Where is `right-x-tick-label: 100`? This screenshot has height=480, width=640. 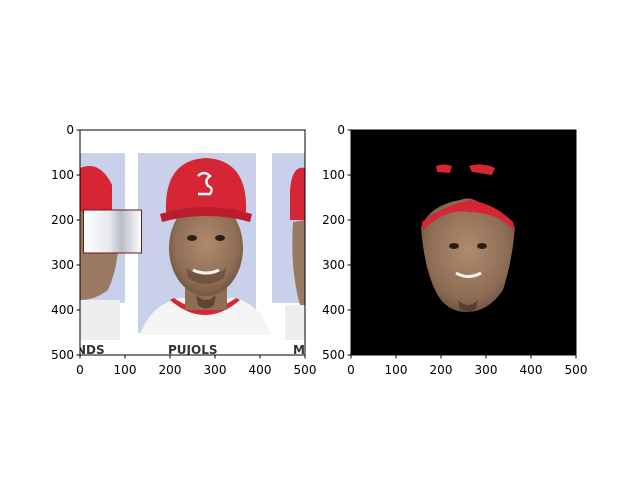
right-x-tick-label: 100 is located at coordinates (396, 370).